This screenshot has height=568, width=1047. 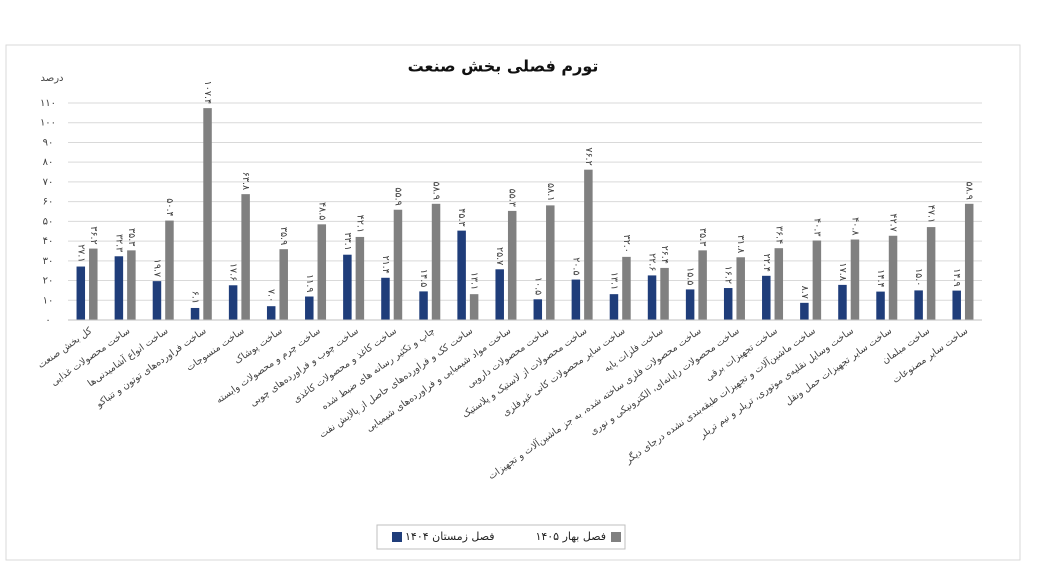 I want to click on value-label: ۴۷.۱, so click(x=931, y=214).